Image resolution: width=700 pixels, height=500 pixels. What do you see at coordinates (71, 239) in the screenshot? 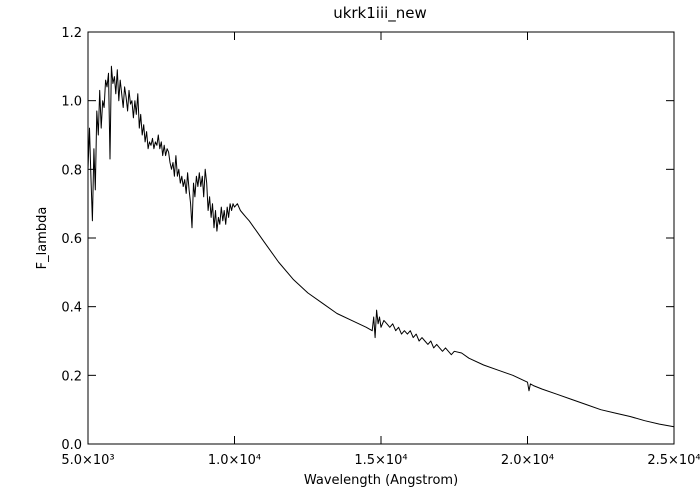
I see `y-tick-label: 0.6` at bounding box center [71, 239].